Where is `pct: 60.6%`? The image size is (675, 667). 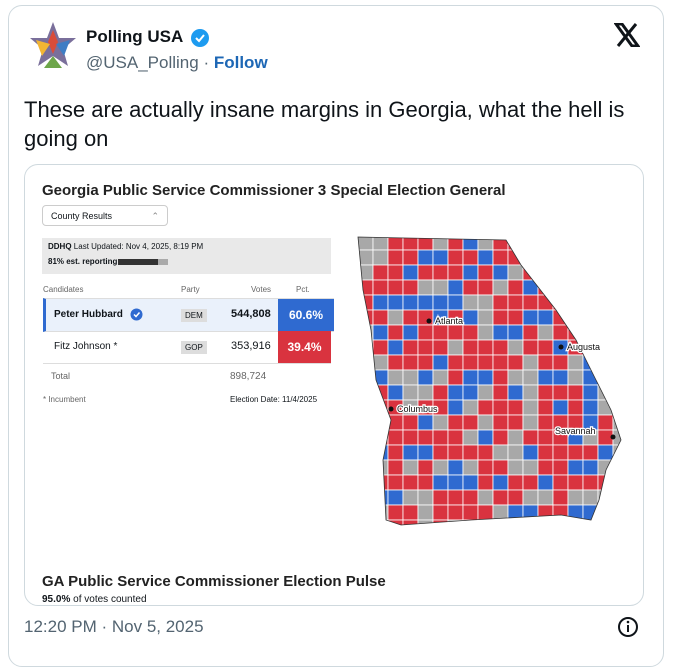 pct: 60.6% is located at coordinates (306, 315).